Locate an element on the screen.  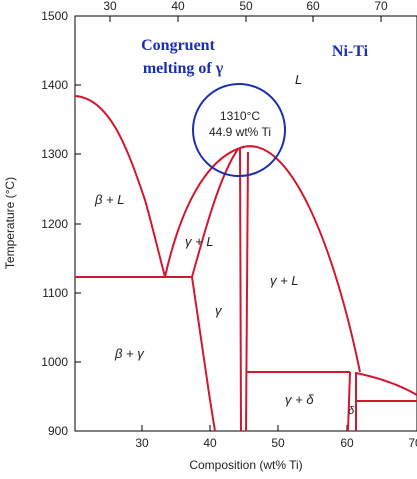
gamma-solidus-left is located at coordinates (215, 213).